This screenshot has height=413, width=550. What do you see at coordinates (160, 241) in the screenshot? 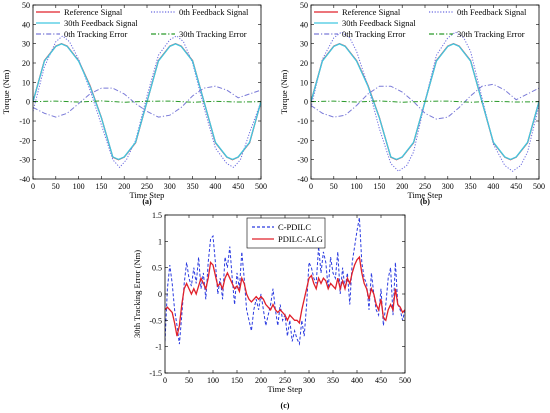
I see `y-tick-label: 1` at bounding box center [160, 241].